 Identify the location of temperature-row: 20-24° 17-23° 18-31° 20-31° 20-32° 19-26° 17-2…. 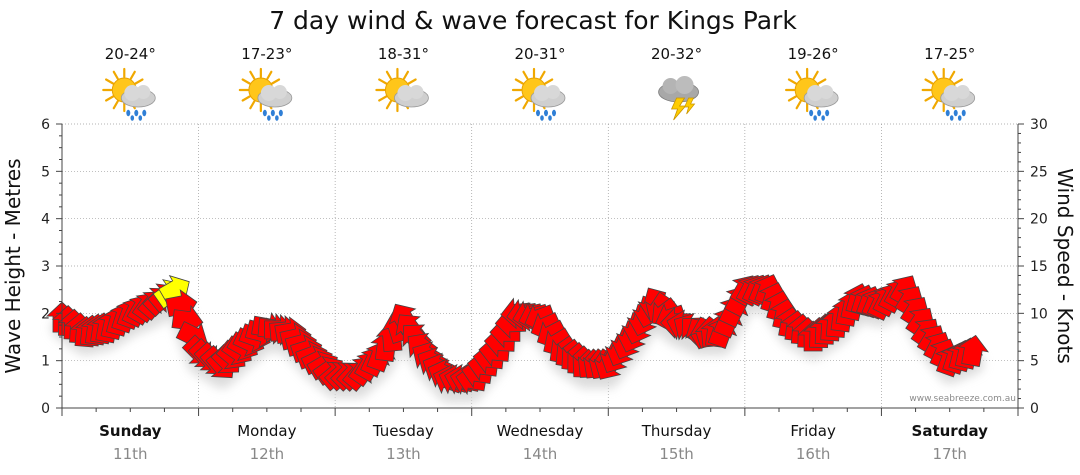
(540, 54).